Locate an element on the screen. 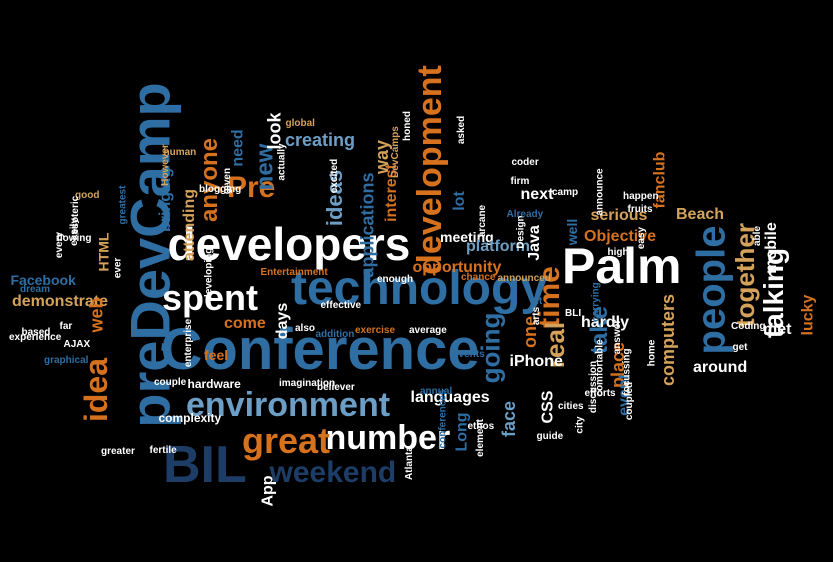 This screenshot has width=833, height=562. word-meeting: meeting is located at coordinates (467, 237).